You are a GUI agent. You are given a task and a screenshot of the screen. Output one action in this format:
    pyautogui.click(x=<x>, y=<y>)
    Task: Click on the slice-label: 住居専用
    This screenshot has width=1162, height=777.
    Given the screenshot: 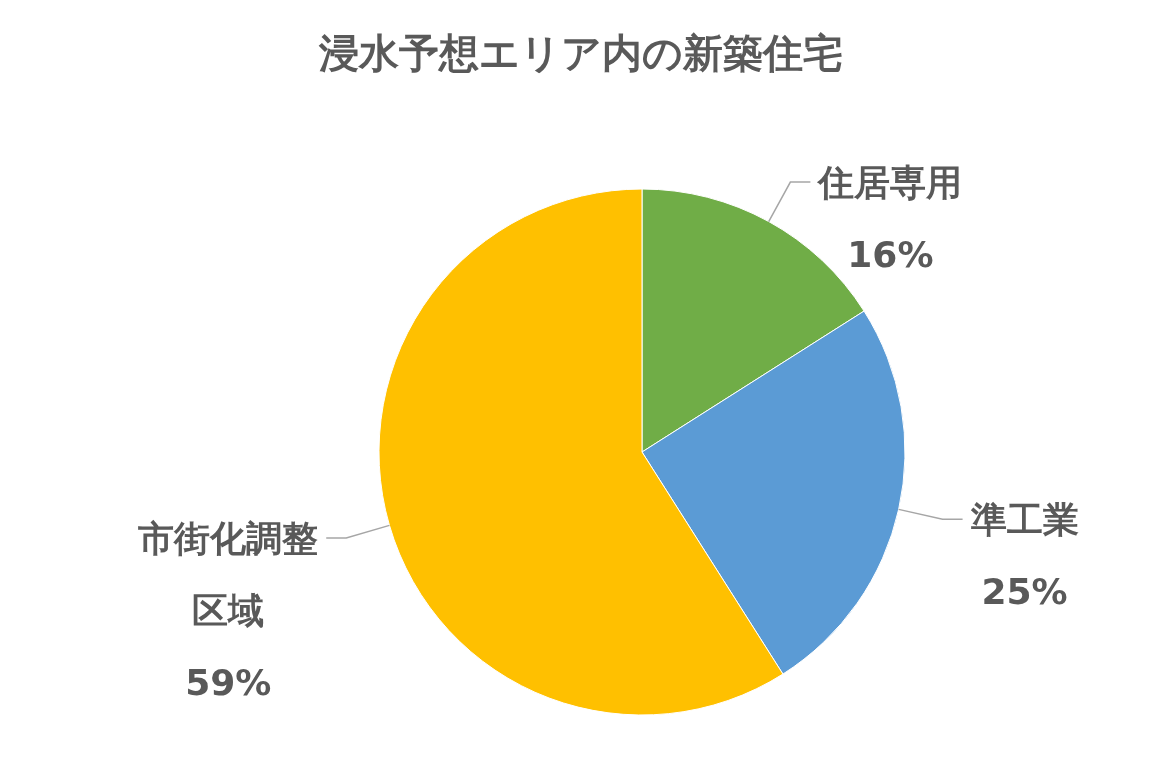 What is the action you would take?
    pyautogui.click(x=889, y=182)
    